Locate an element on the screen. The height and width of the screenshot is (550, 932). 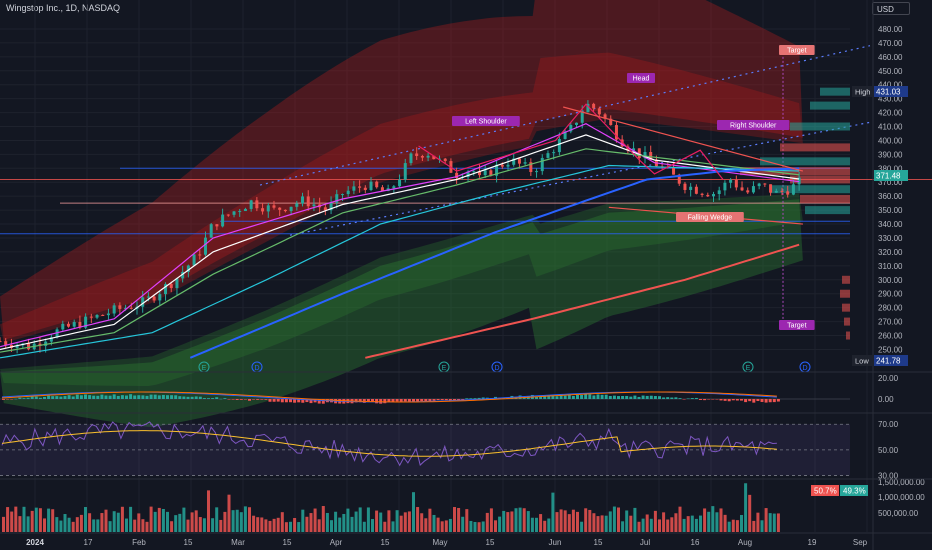
head-label-box is located at coordinates (641, 78).